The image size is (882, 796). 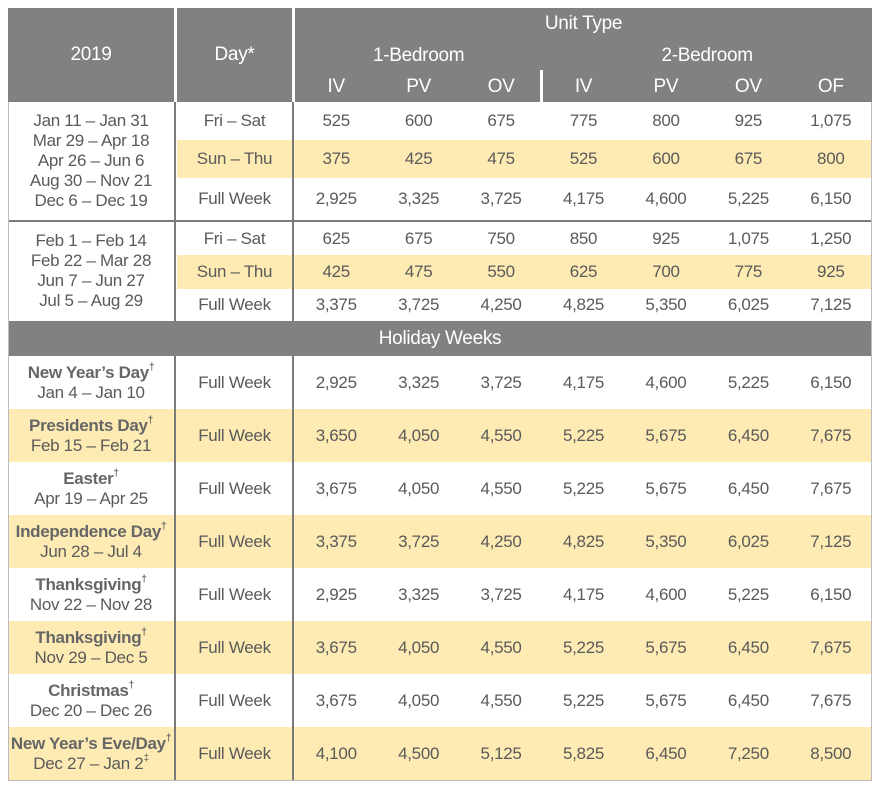 What do you see at coordinates (235, 159) in the screenshot?
I see `day-cell-line: Sun – Thu` at bounding box center [235, 159].